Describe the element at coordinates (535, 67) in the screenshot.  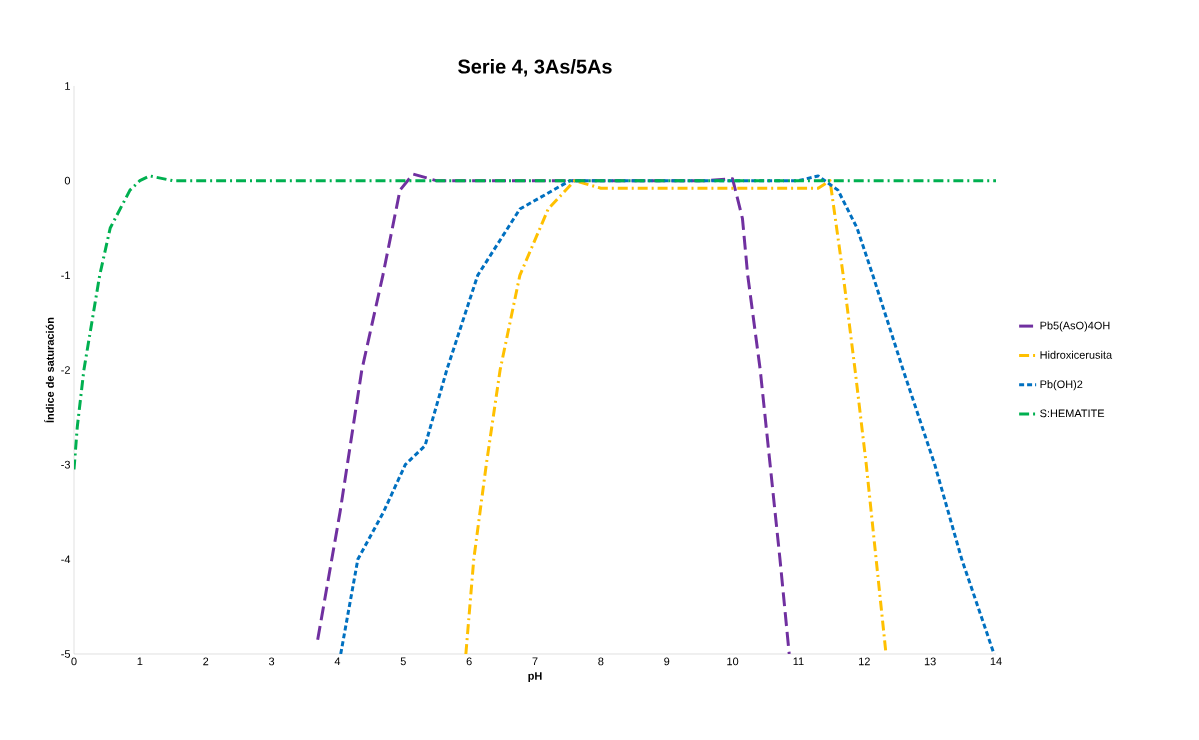
I see `chart-title: Serie 4, 3As/5As` at that location.